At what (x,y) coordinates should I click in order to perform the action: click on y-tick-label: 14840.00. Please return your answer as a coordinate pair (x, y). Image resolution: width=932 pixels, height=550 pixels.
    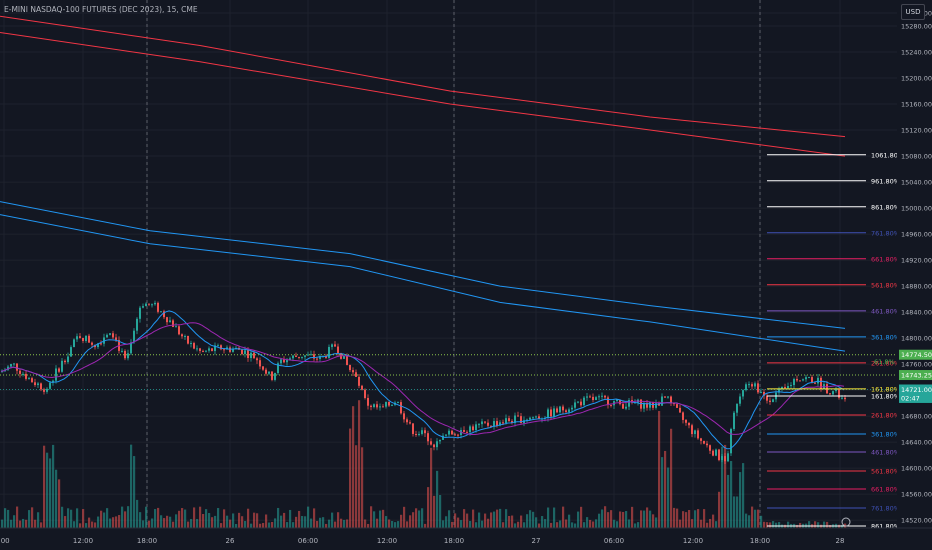
    Looking at the image, I should click on (916, 313).